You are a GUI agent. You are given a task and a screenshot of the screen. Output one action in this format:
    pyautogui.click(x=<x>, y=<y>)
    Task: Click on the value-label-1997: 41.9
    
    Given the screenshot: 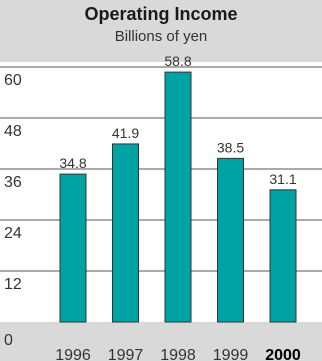 What is the action you would take?
    pyautogui.click(x=125, y=133)
    